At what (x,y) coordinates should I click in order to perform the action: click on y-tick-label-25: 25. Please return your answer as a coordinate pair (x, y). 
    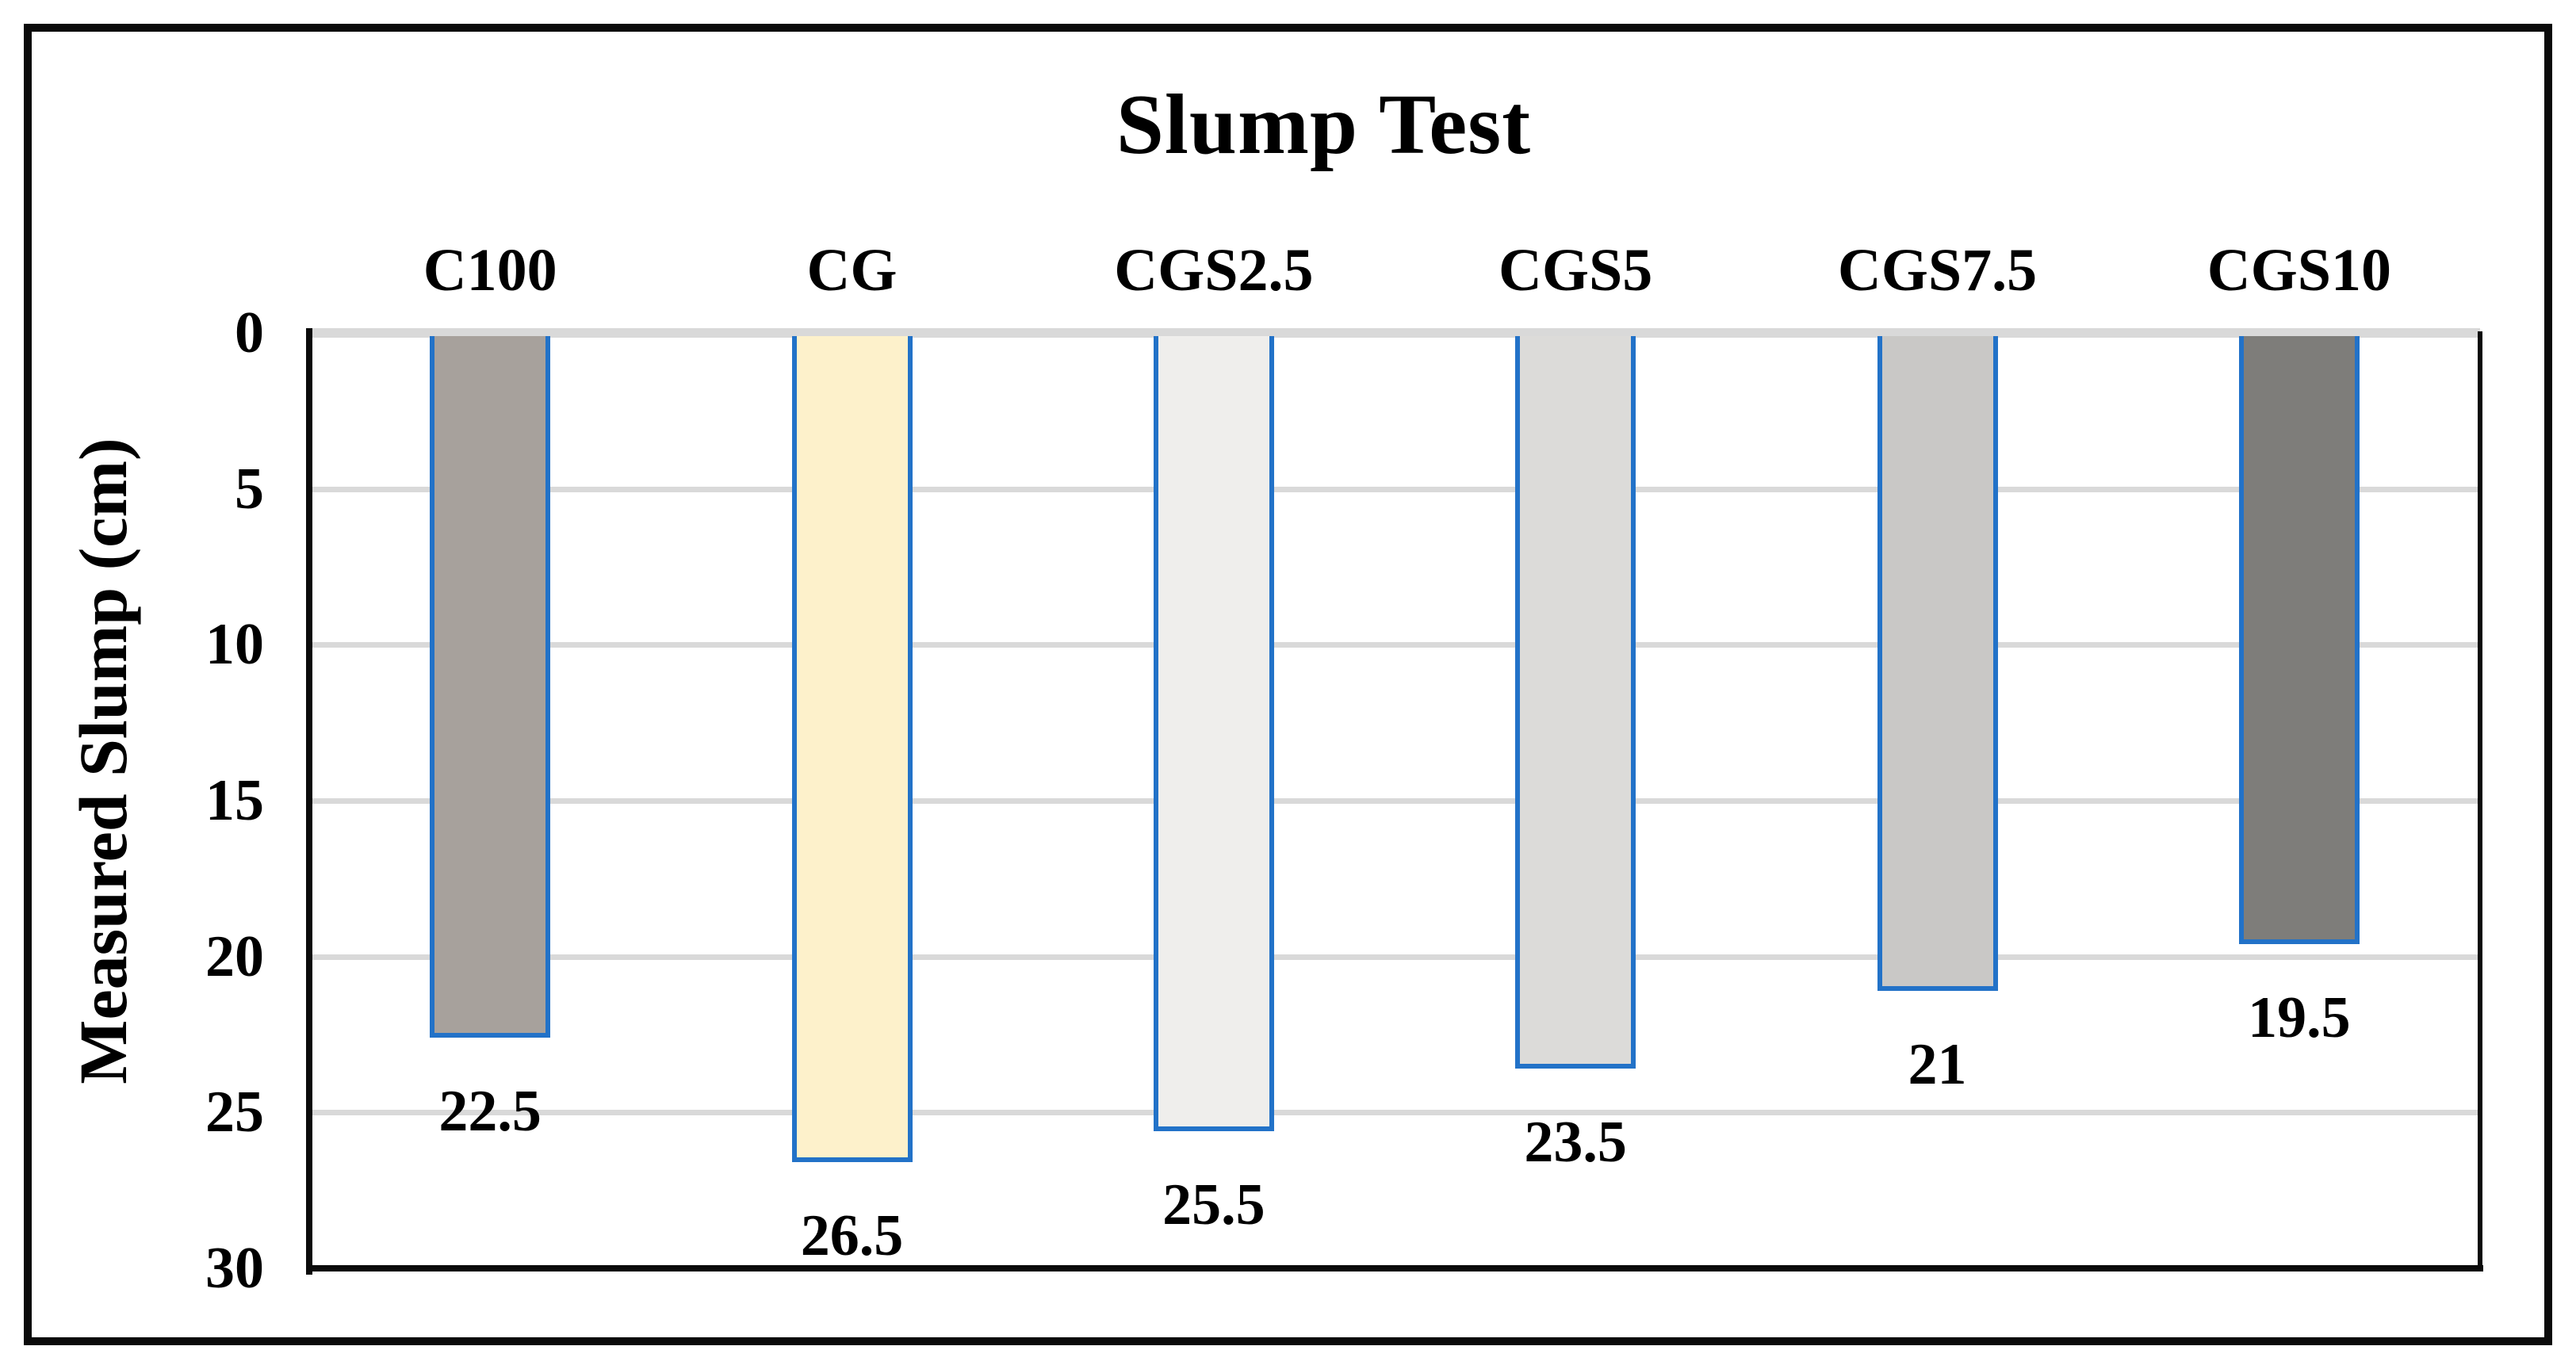
    Looking at the image, I should click on (234, 1112).